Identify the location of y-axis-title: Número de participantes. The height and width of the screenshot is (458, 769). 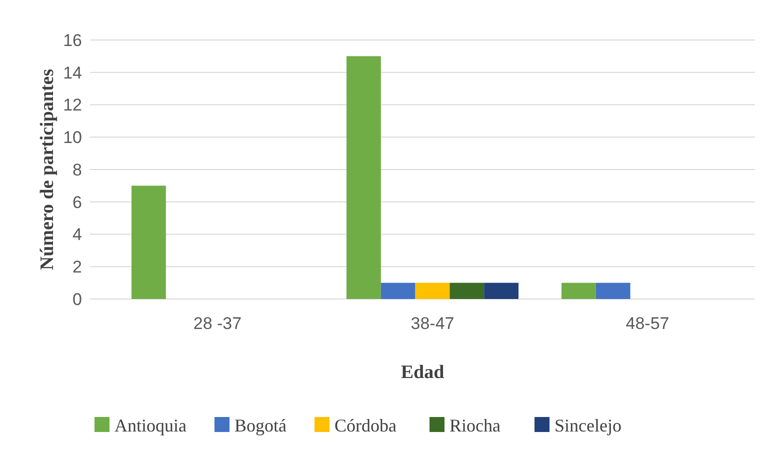
(47, 169).